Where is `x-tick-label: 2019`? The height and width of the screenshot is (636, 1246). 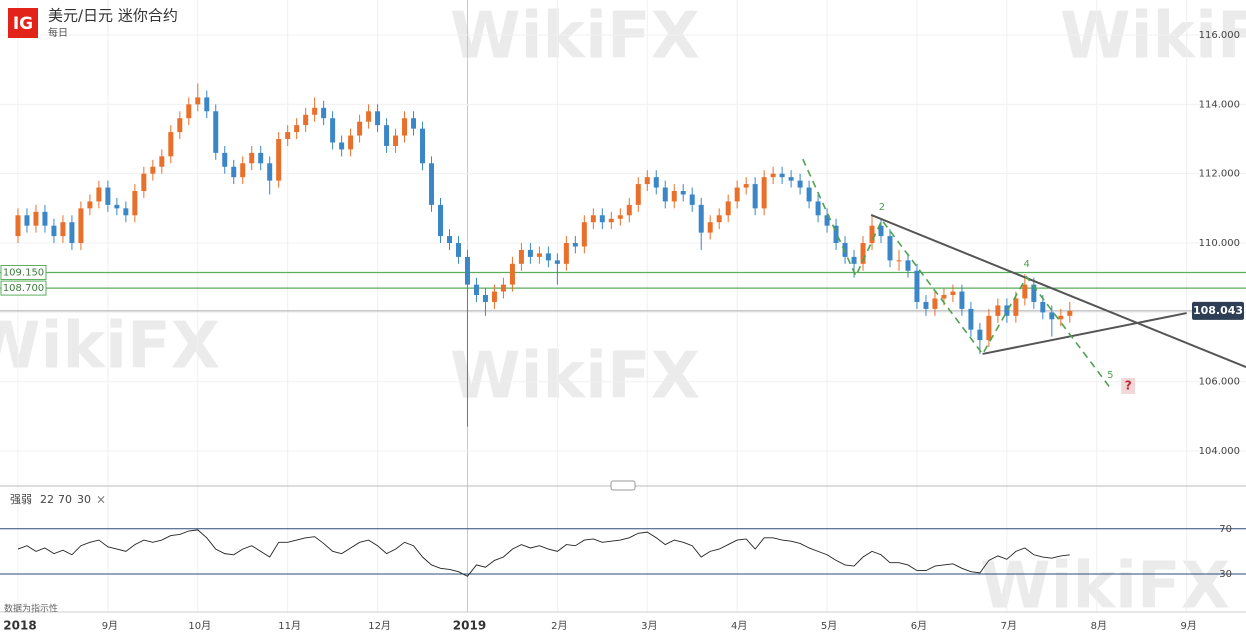
x-tick-label: 2019 is located at coordinates (469, 626).